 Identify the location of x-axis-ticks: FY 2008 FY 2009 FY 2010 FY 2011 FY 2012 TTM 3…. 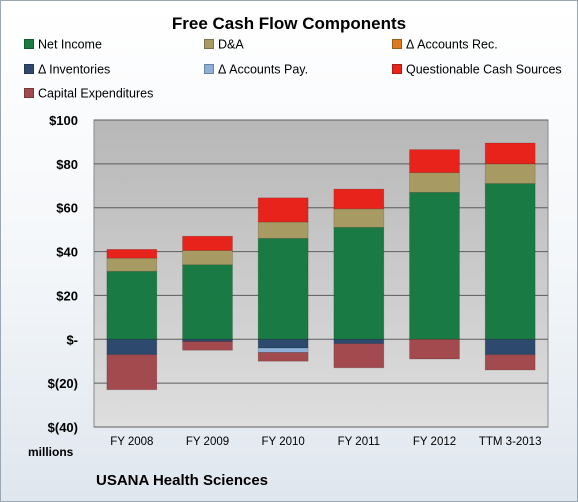
(325, 442).